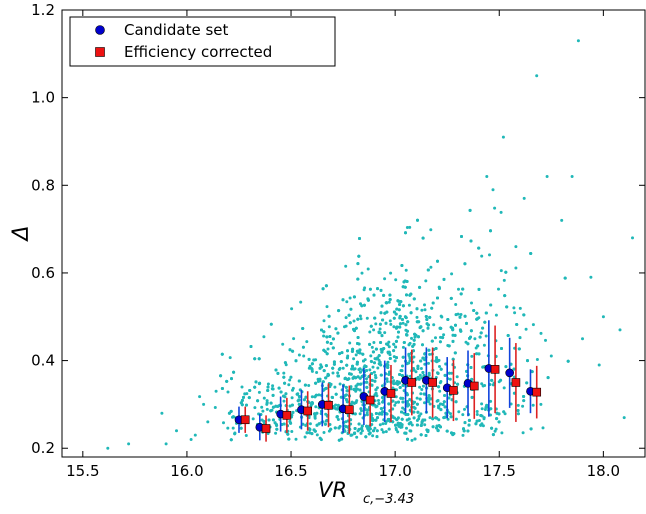  Describe the element at coordinates (100, 30) in the screenshot. I see `legend-candidate-marker` at that location.